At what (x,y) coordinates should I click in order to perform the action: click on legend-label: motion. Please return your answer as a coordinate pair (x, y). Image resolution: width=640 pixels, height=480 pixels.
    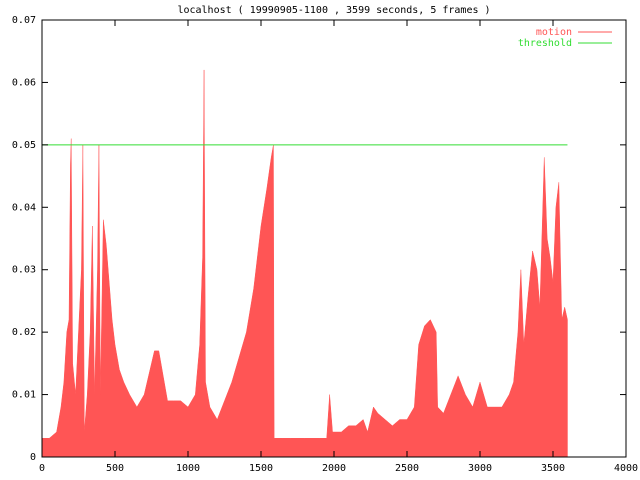
    Looking at the image, I should click on (554, 32).